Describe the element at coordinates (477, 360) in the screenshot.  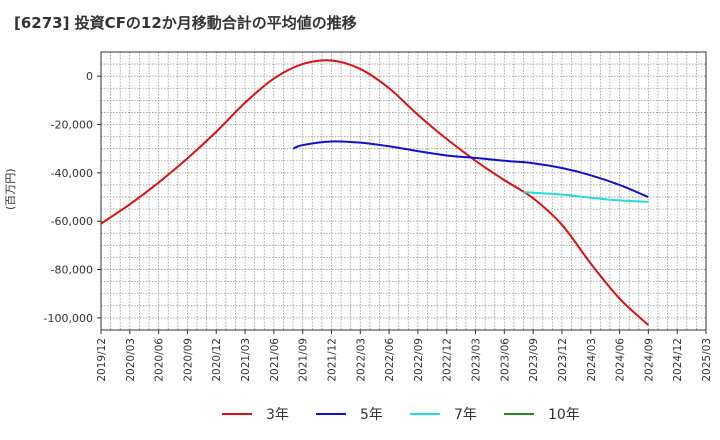
I see `x-tick-label: 2023/03` at that location.